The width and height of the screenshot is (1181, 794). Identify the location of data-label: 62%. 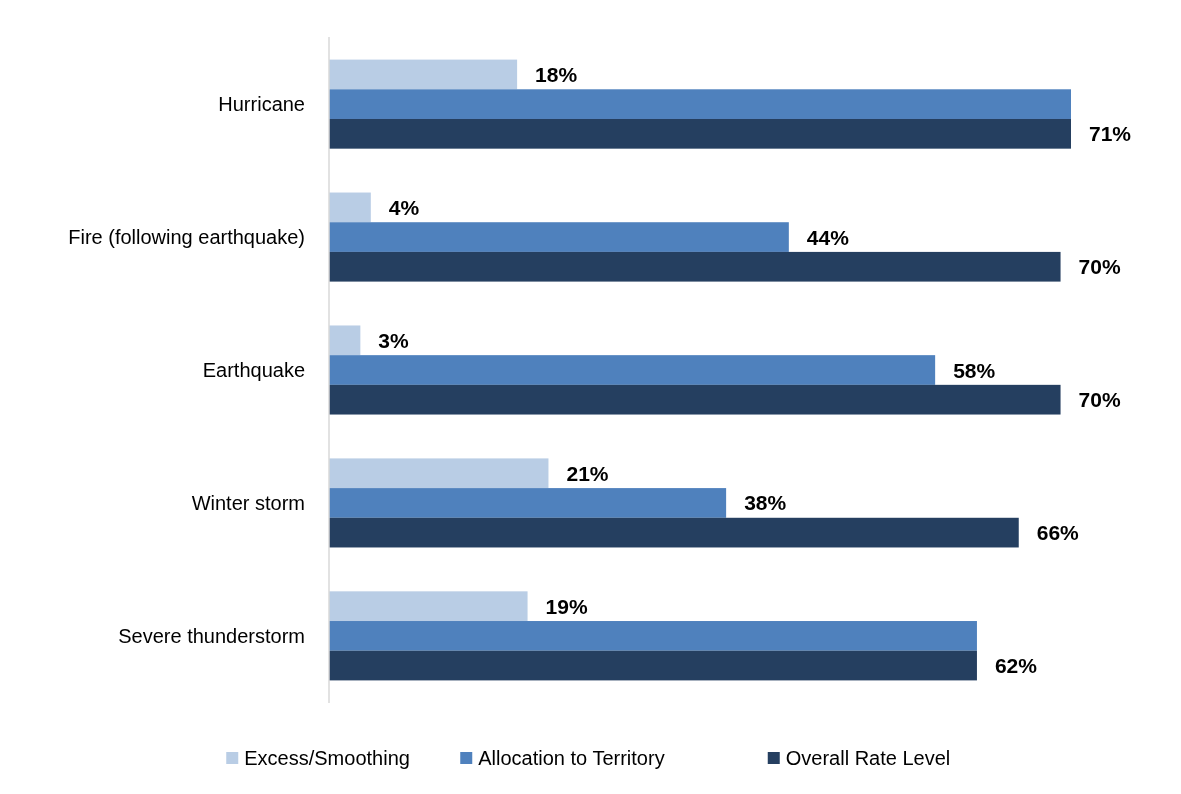
(1016, 666).